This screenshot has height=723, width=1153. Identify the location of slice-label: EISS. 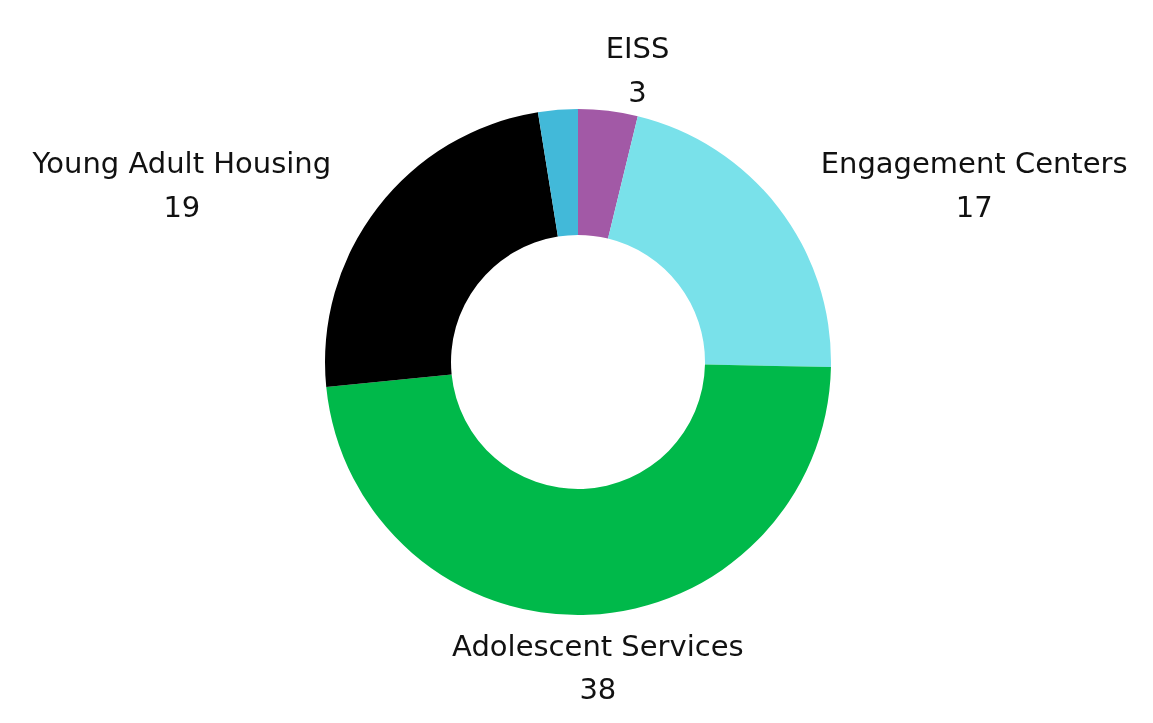
(637, 48).